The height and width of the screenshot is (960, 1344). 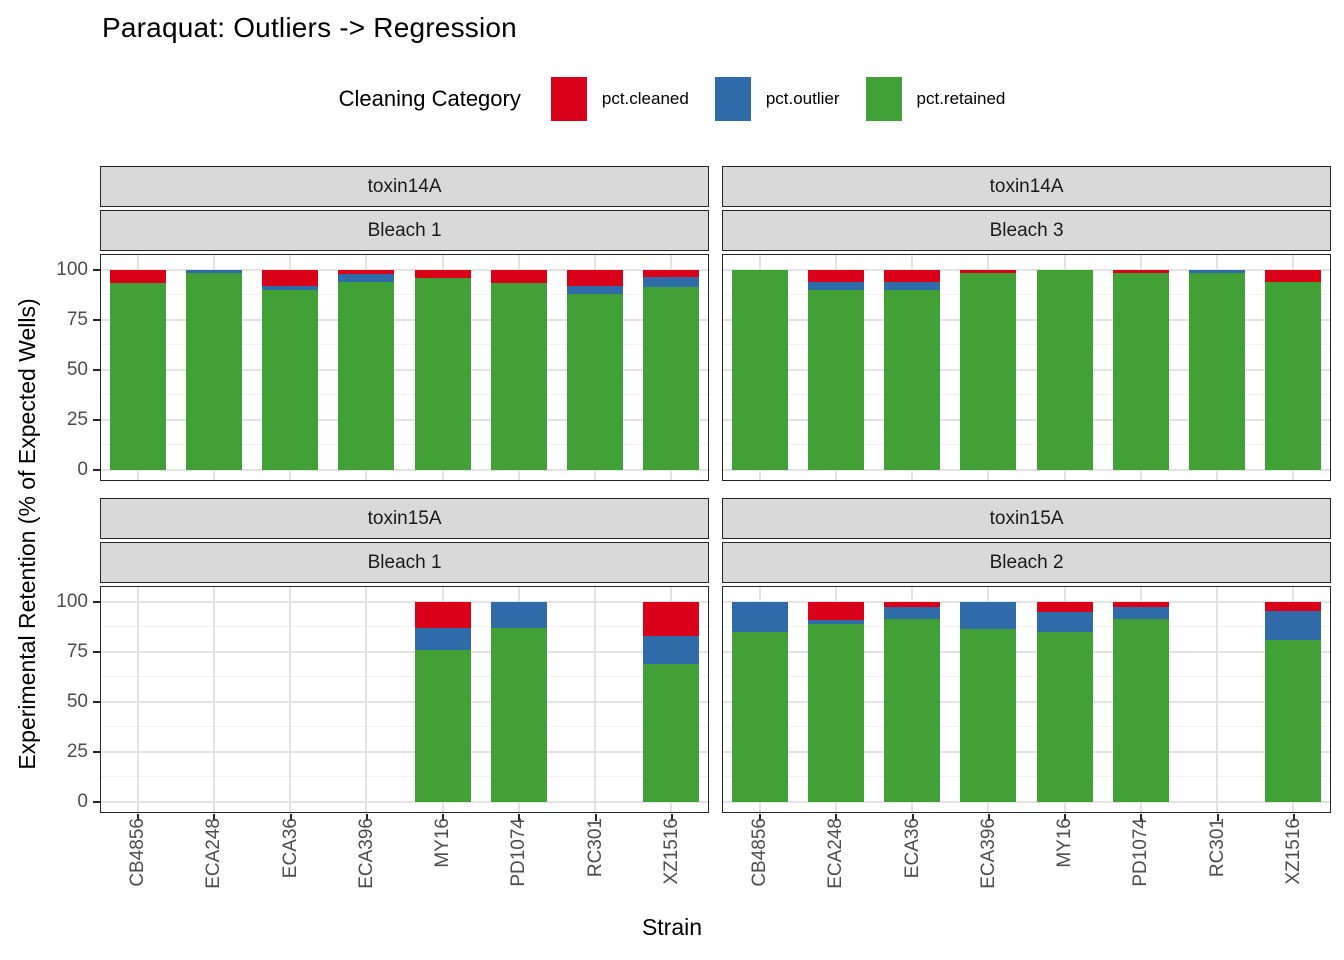 I want to click on y-tick-label: 100, so click(x=72, y=269).